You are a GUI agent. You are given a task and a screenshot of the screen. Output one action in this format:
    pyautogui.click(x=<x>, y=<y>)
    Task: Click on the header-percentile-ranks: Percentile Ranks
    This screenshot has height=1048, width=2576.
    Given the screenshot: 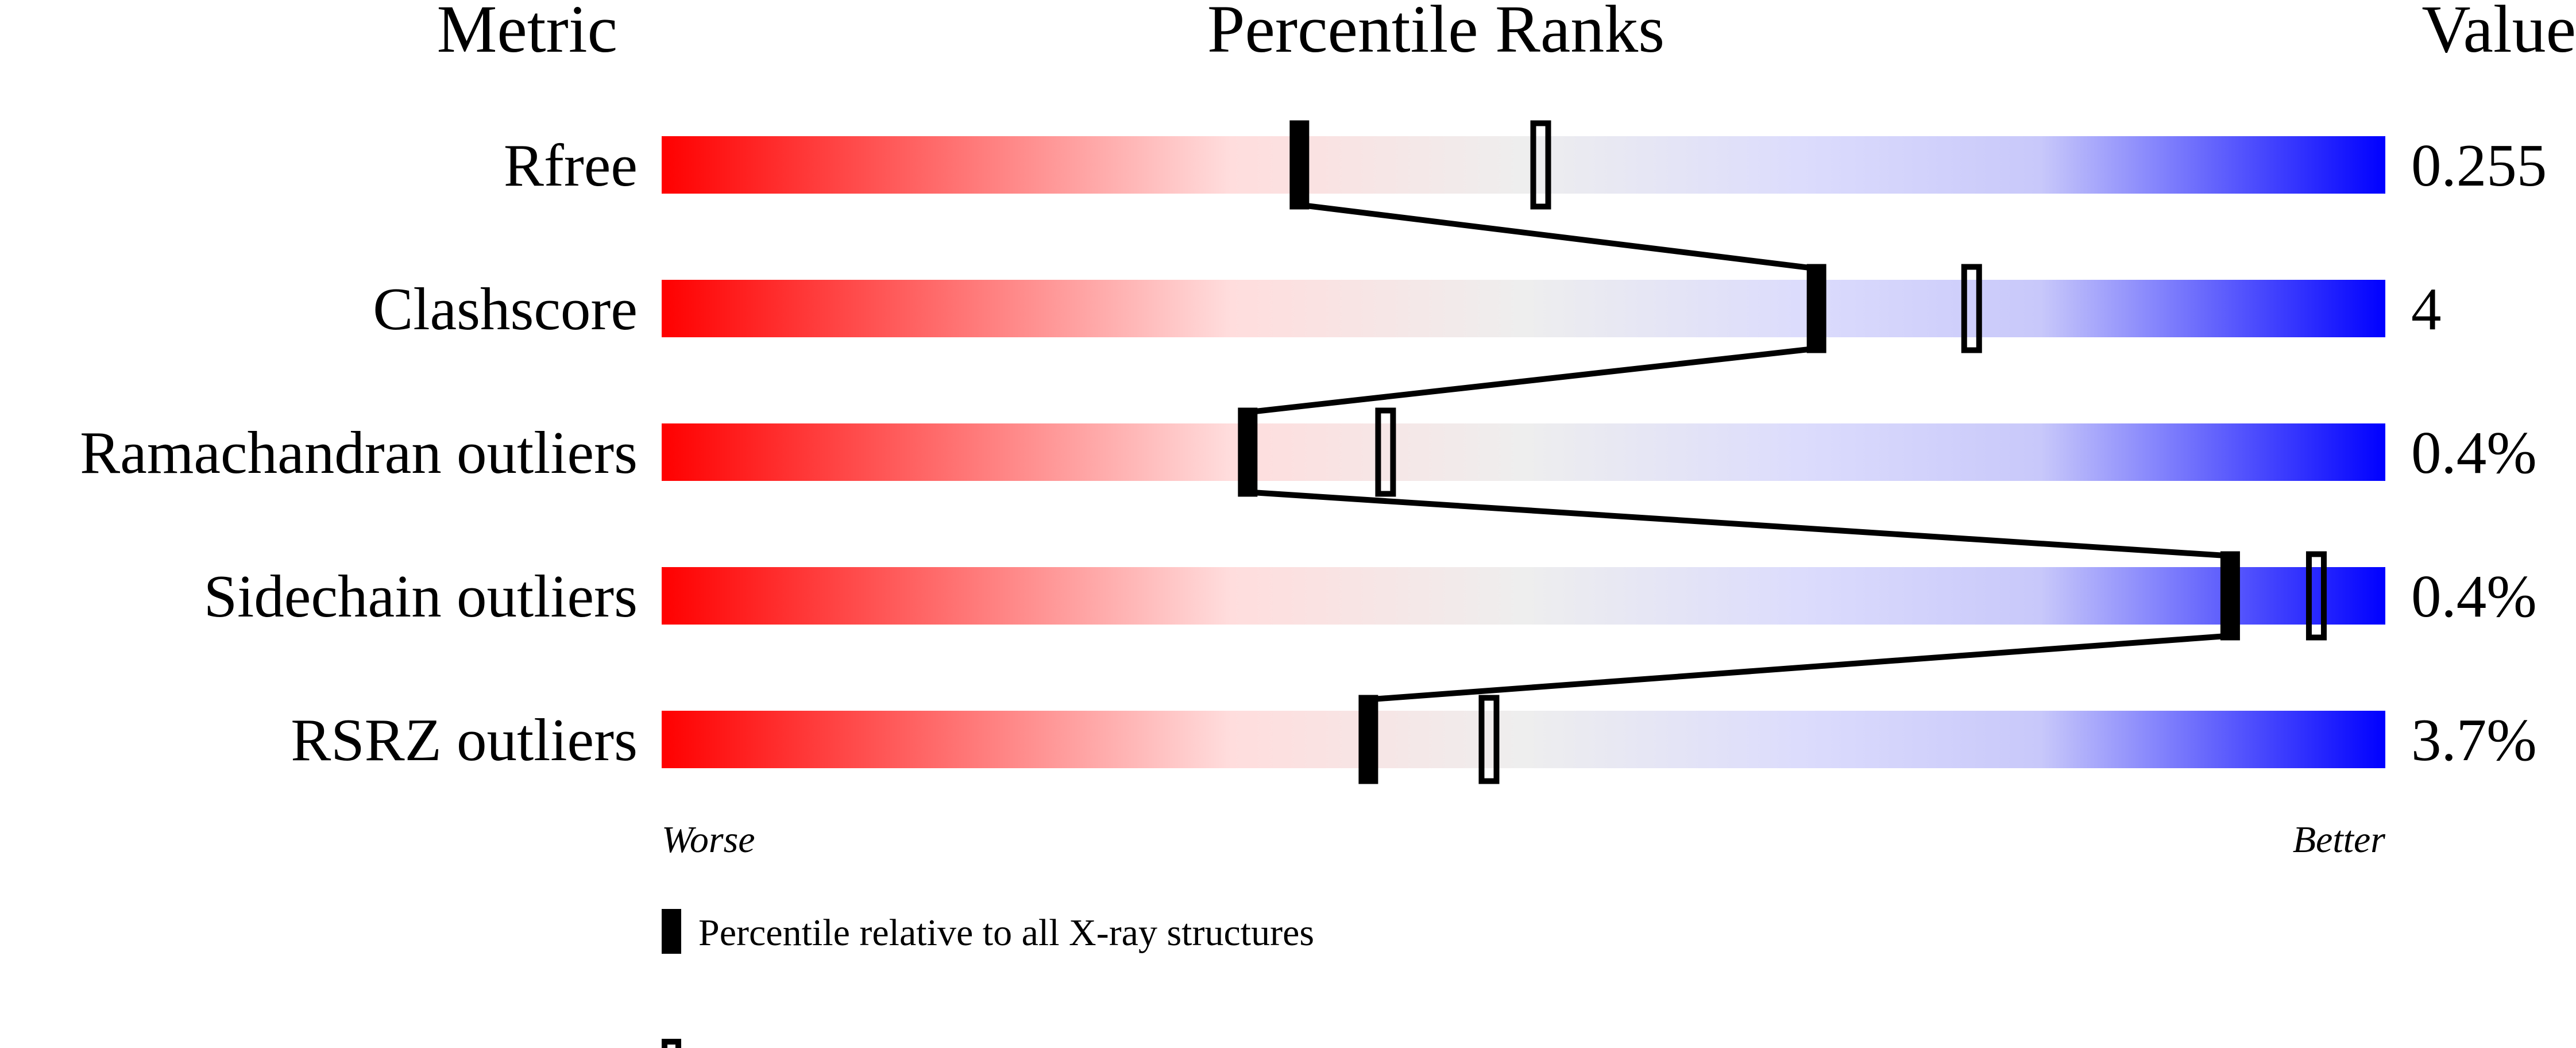 What is the action you would take?
    pyautogui.click(x=1435, y=33)
    